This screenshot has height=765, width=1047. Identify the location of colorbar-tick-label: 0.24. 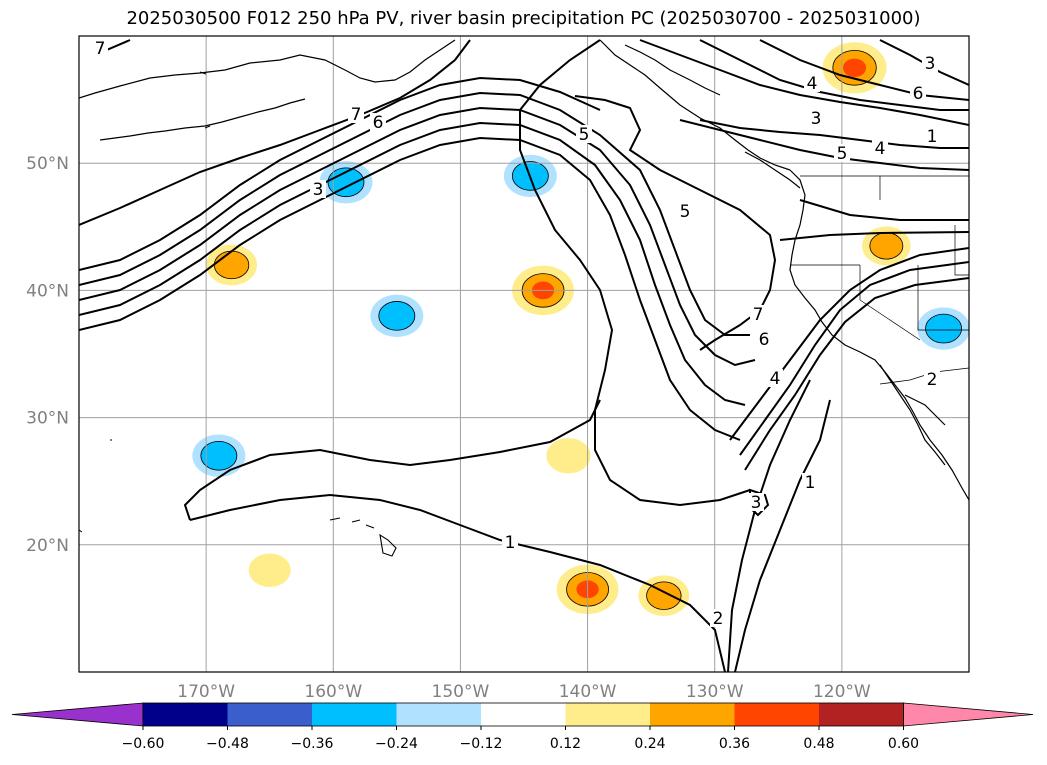
(649, 744).